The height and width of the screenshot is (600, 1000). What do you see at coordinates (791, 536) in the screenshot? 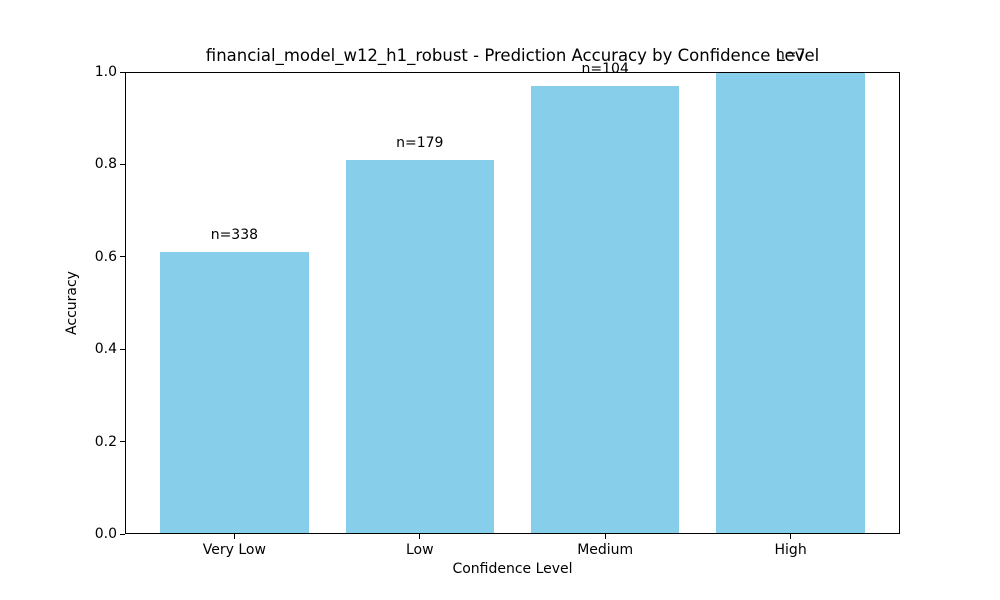
I see `x-tick-mark-high` at bounding box center [791, 536].